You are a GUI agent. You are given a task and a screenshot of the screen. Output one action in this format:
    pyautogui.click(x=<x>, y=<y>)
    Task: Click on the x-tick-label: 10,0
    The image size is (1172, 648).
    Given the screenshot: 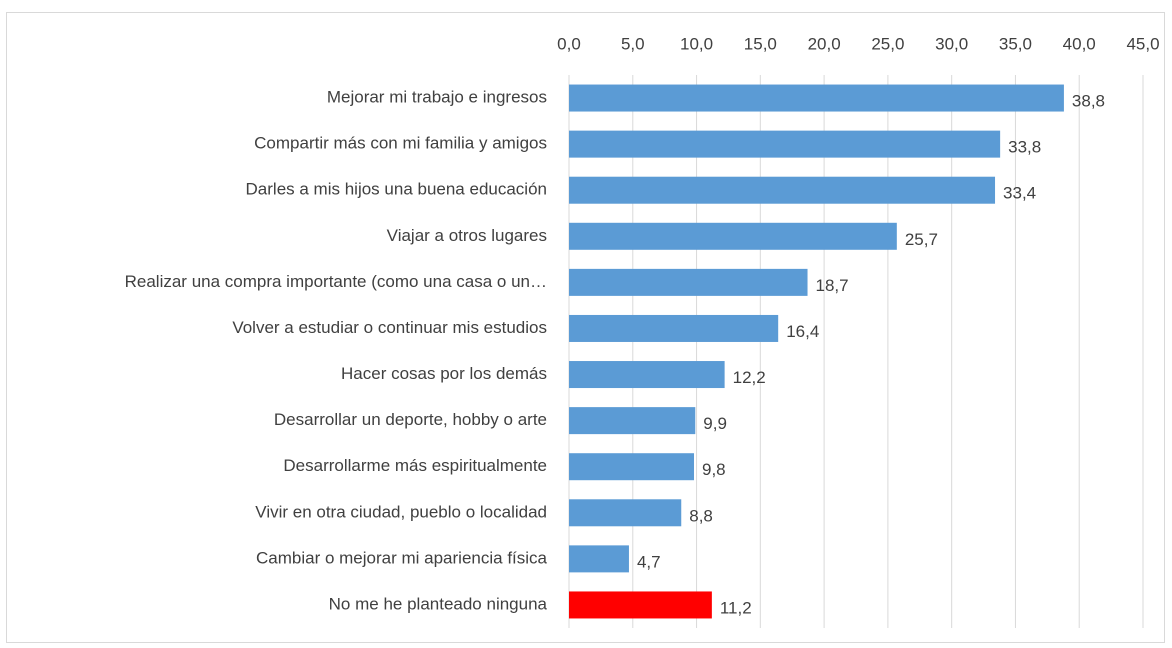 What is the action you would take?
    pyautogui.click(x=696, y=43)
    